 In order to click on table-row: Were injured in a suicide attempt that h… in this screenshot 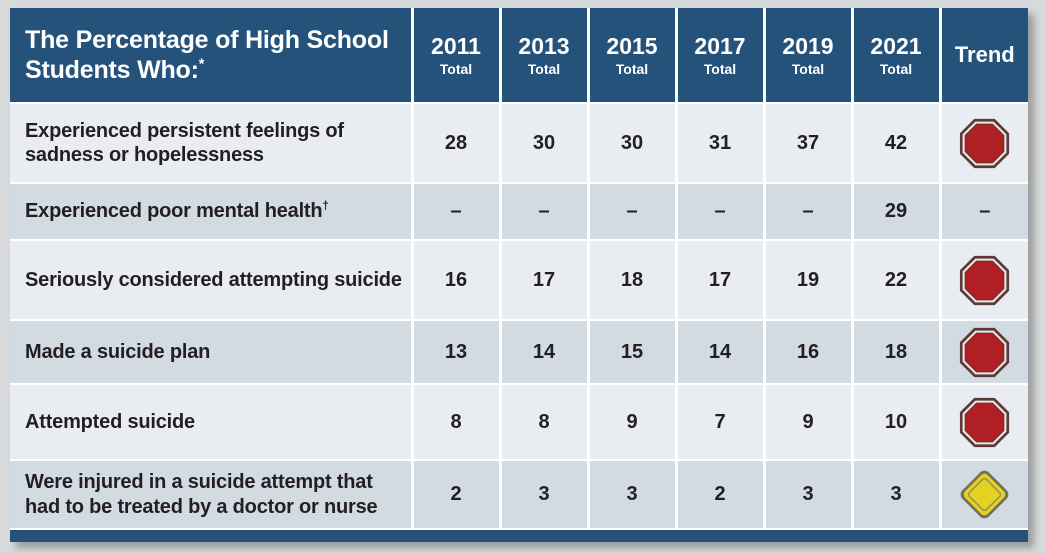, I will do `click(519, 494)`.